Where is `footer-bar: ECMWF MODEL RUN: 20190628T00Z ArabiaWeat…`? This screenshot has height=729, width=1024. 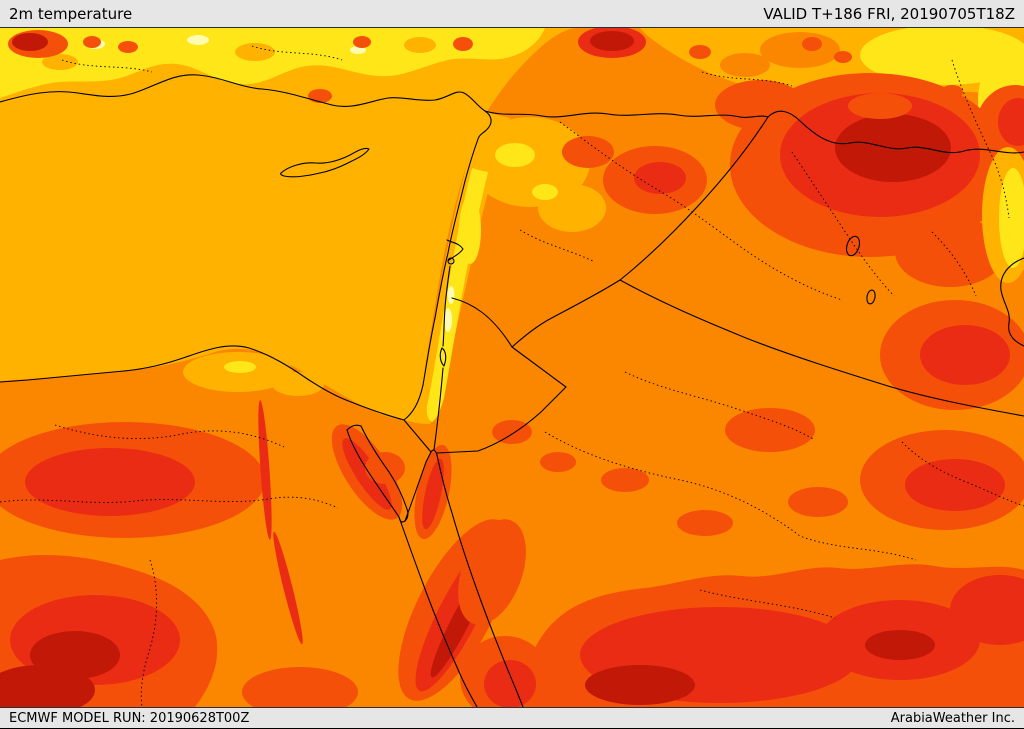 footer-bar: ECMWF MODEL RUN: 20190628T00Z ArabiaWeat… is located at coordinates (512, 718).